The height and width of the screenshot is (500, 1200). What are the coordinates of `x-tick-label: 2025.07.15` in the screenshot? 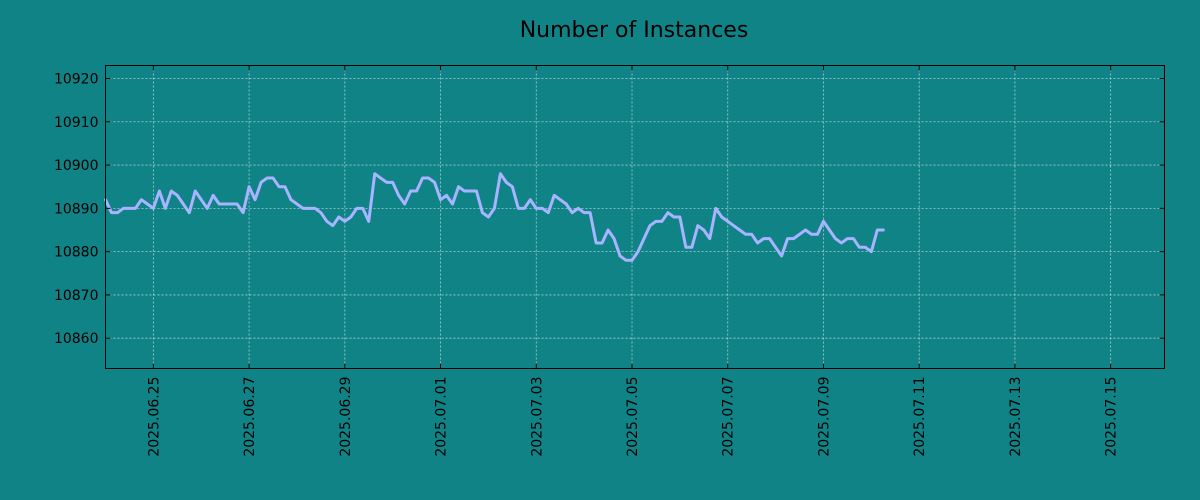 It's located at (1112, 417).